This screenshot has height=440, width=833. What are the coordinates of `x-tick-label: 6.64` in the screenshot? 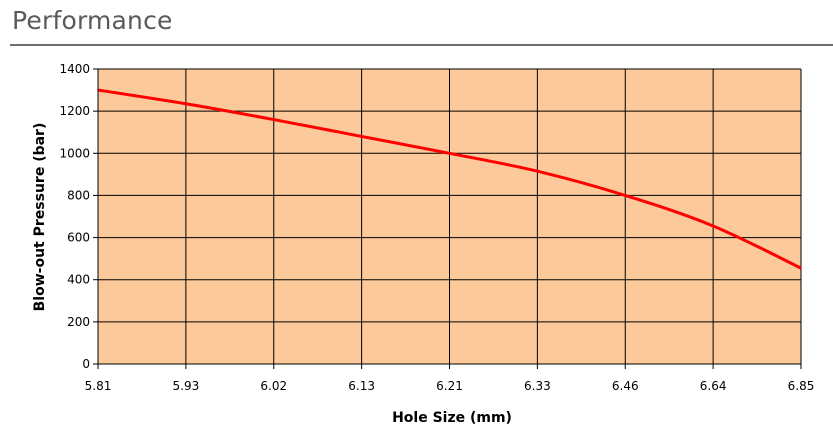 It's located at (713, 386).